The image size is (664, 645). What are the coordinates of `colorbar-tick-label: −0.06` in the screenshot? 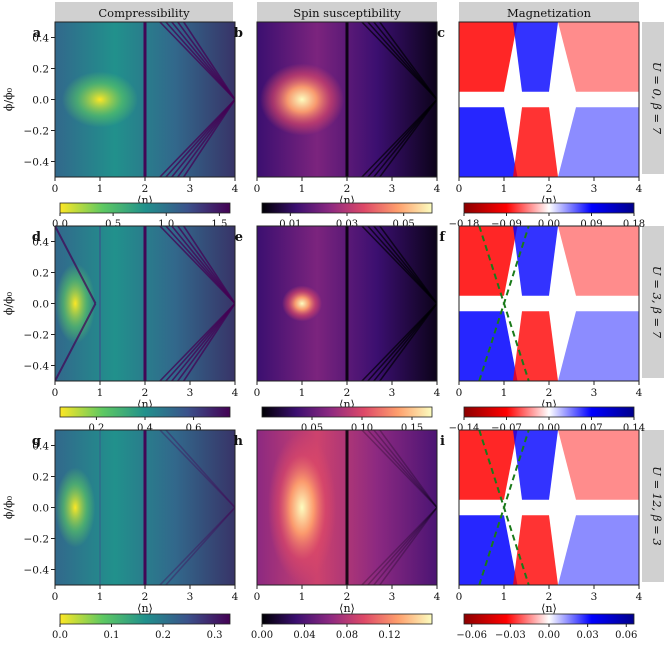 It's located at (471, 635).